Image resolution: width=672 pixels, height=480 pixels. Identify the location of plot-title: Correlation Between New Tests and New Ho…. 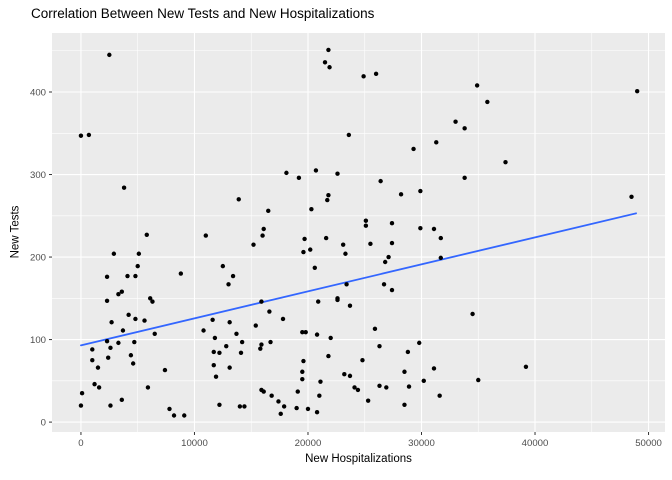
(203, 13).